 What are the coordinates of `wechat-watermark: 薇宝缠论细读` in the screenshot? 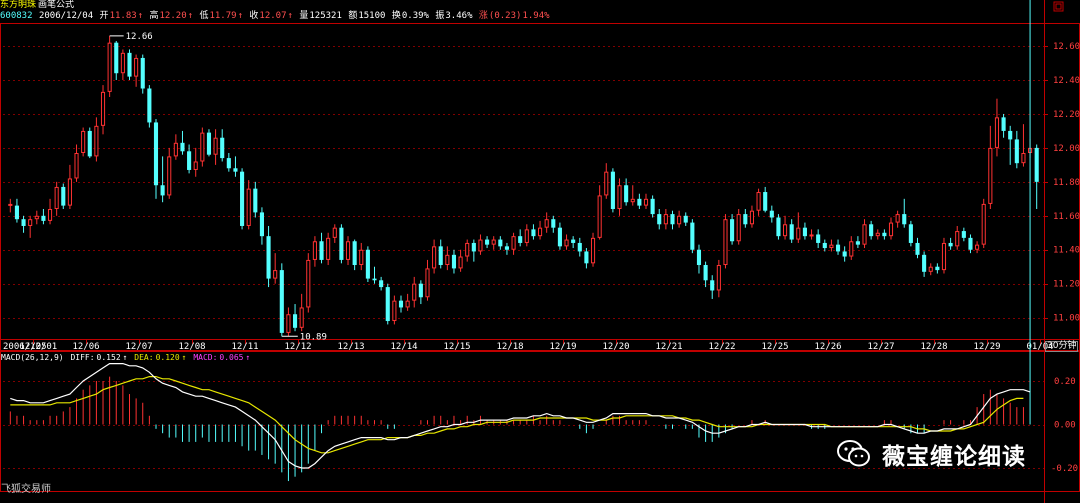 It's located at (931, 454).